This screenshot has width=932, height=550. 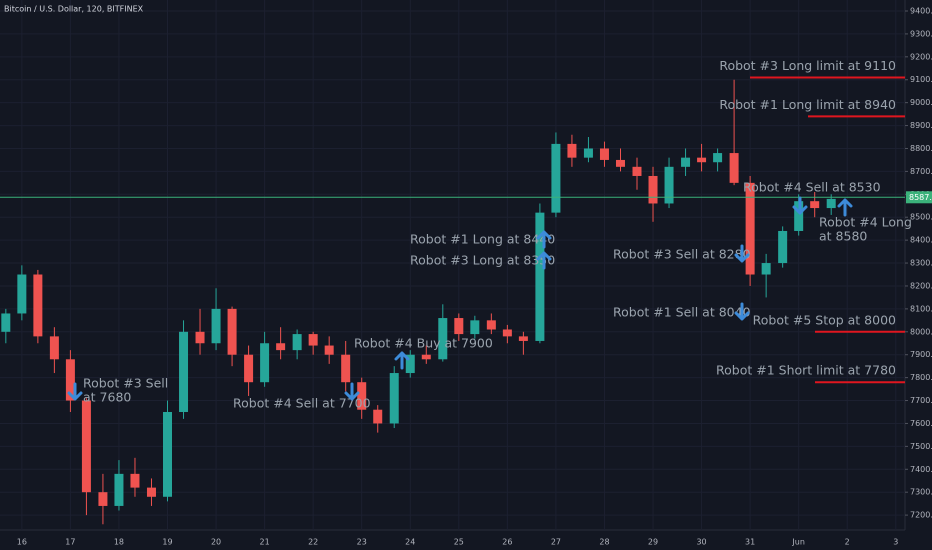 I want to click on x-tick-label: 31, so click(x=750, y=542).